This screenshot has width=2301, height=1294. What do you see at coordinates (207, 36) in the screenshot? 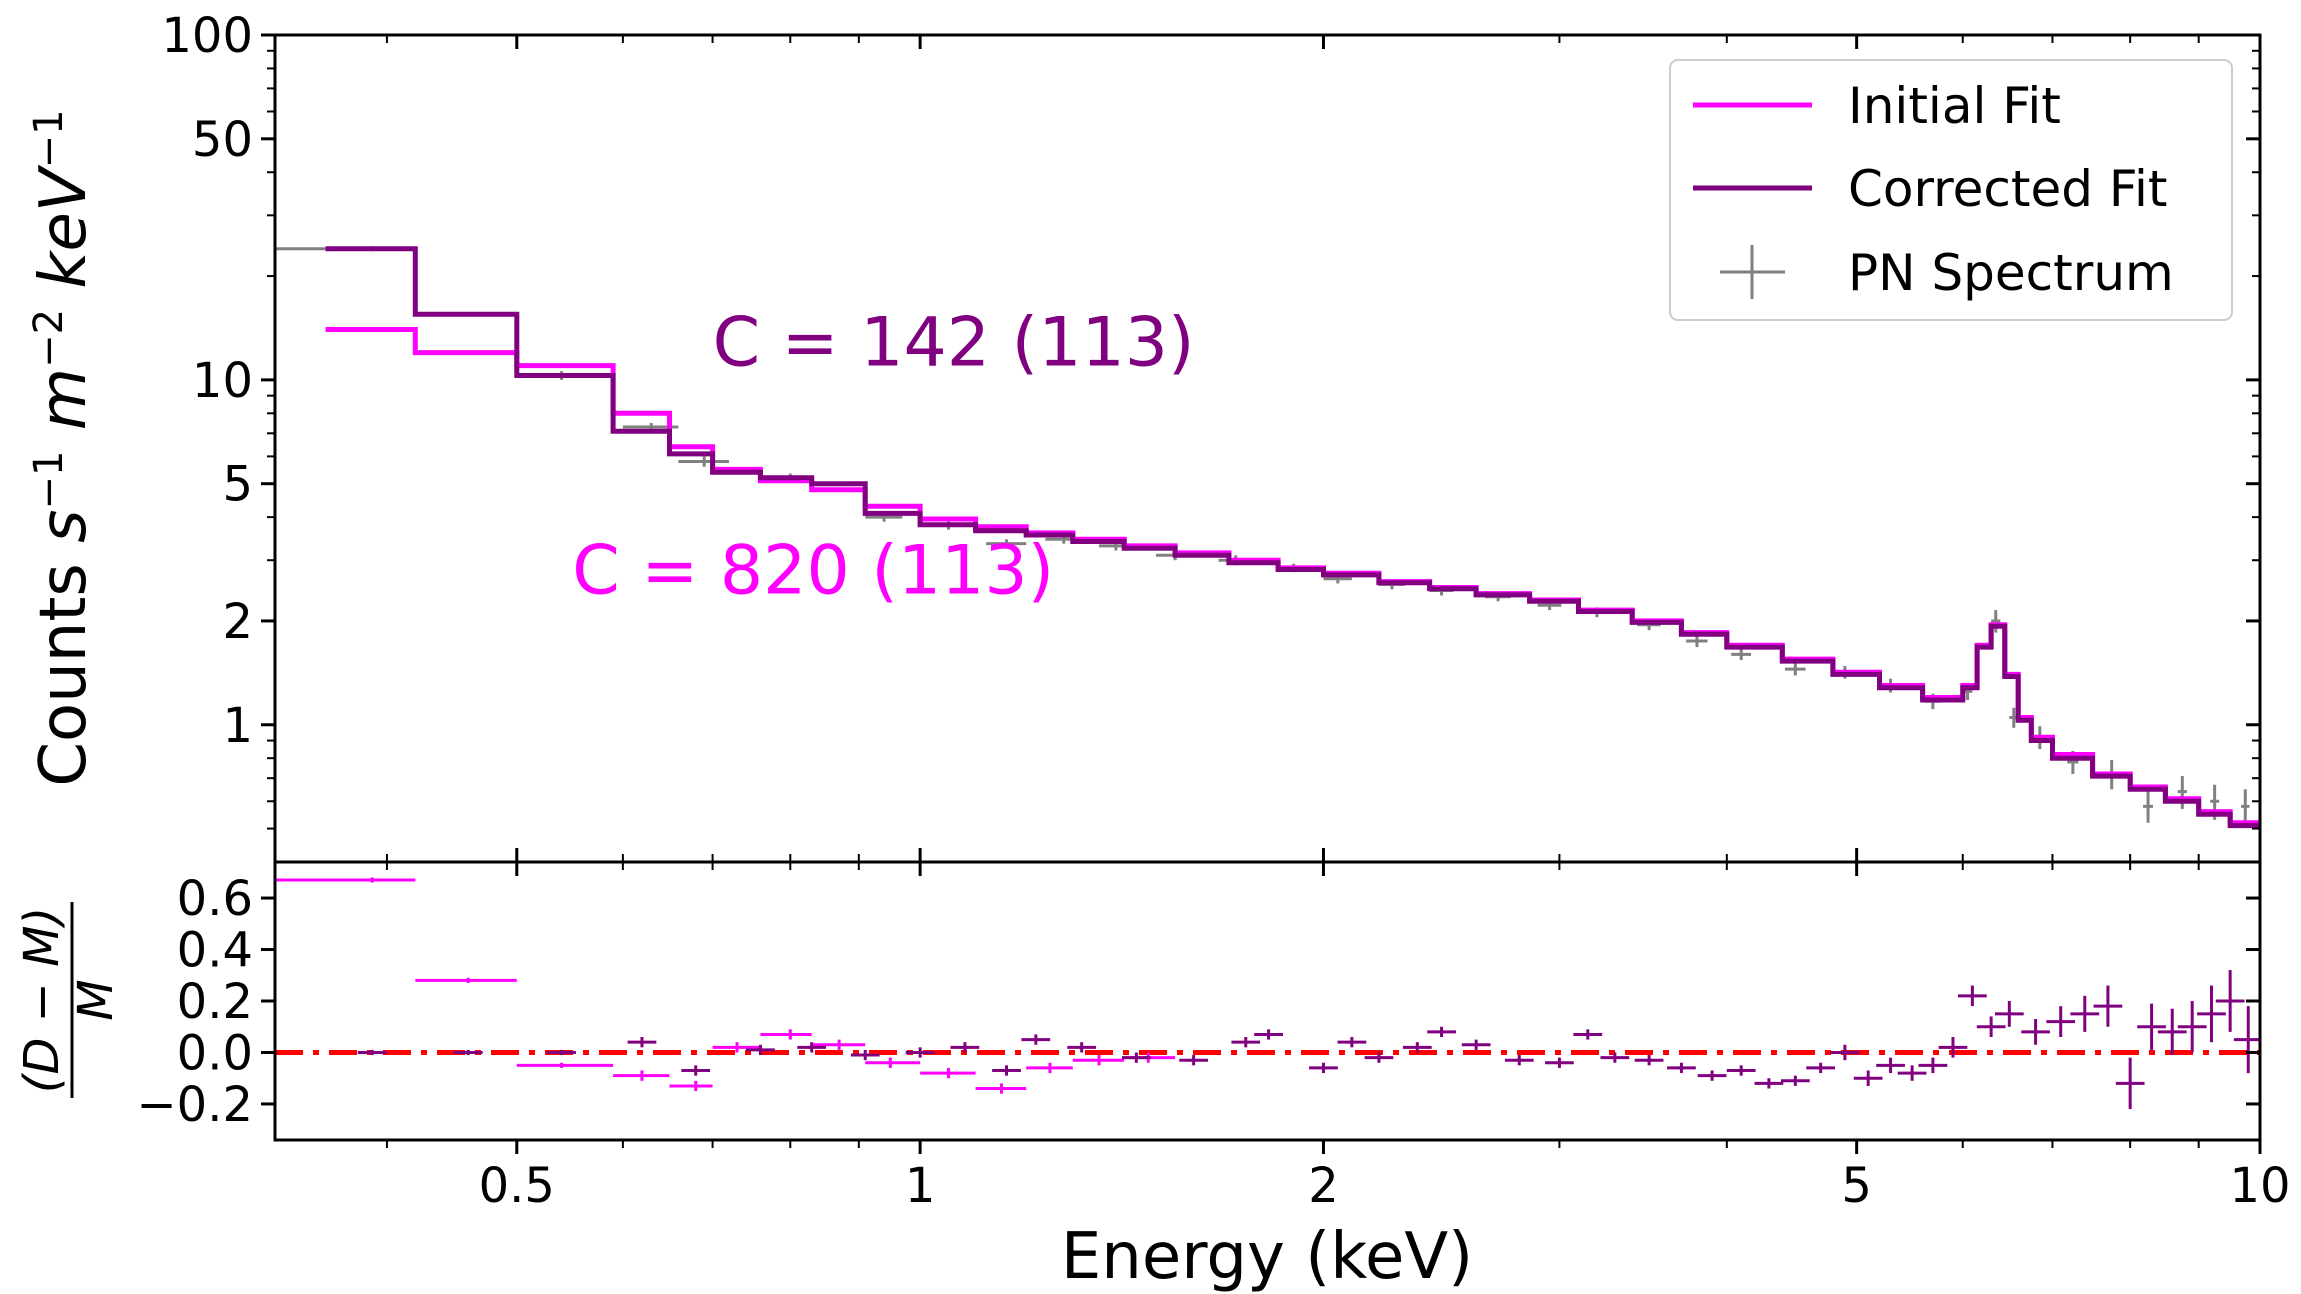
I see `main-y-tick-label: 100` at bounding box center [207, 36].